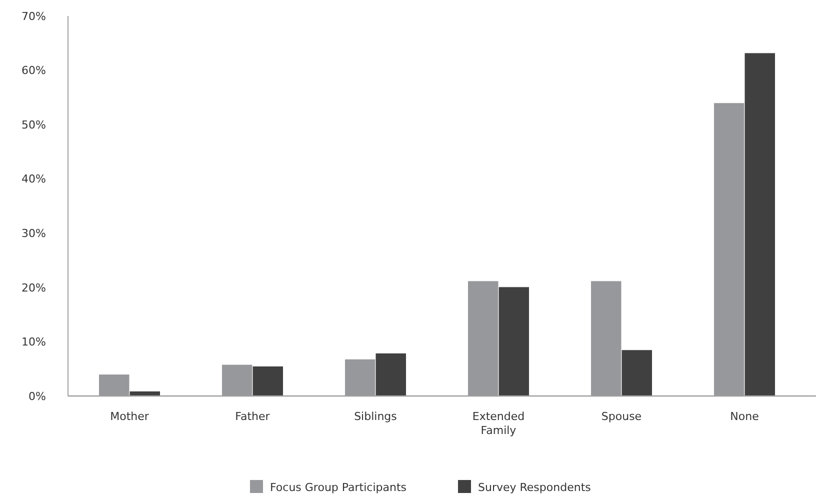 This screenshot has width=826, height=499. Describe the element at coordinates (621, 416) in the screenshot. I see `x-tick-label: Spouse` at that location.